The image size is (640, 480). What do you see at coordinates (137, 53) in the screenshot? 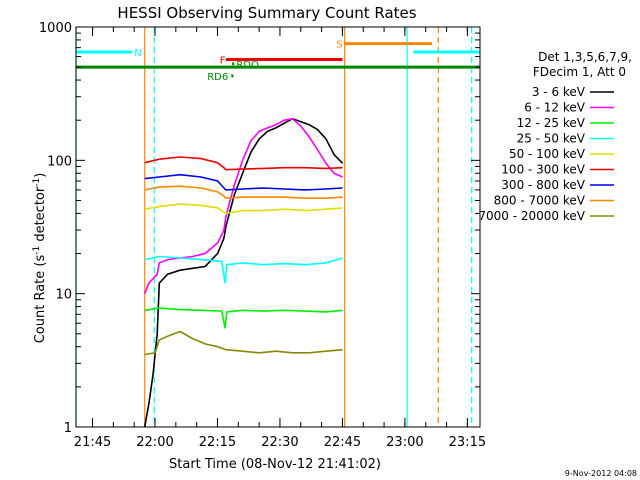
I see `flag-label: N` at bounding box center [137, 53].